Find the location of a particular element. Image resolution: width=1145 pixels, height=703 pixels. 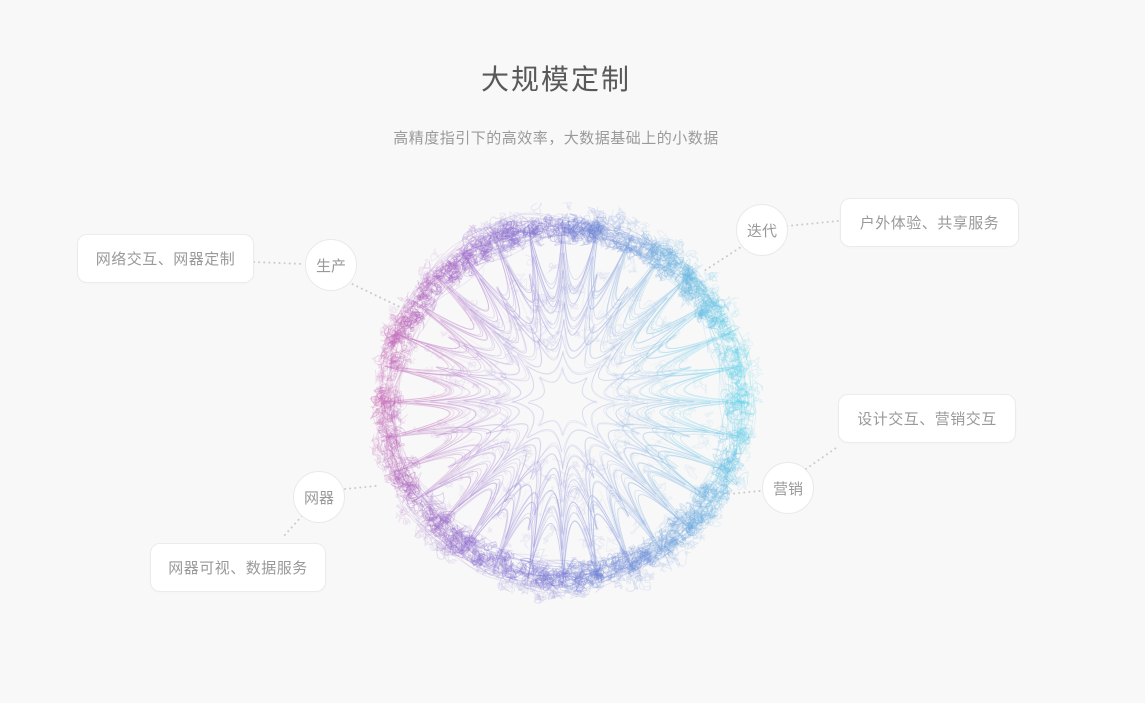

connector-device-node-to-card is located at coordinates (292, 526).